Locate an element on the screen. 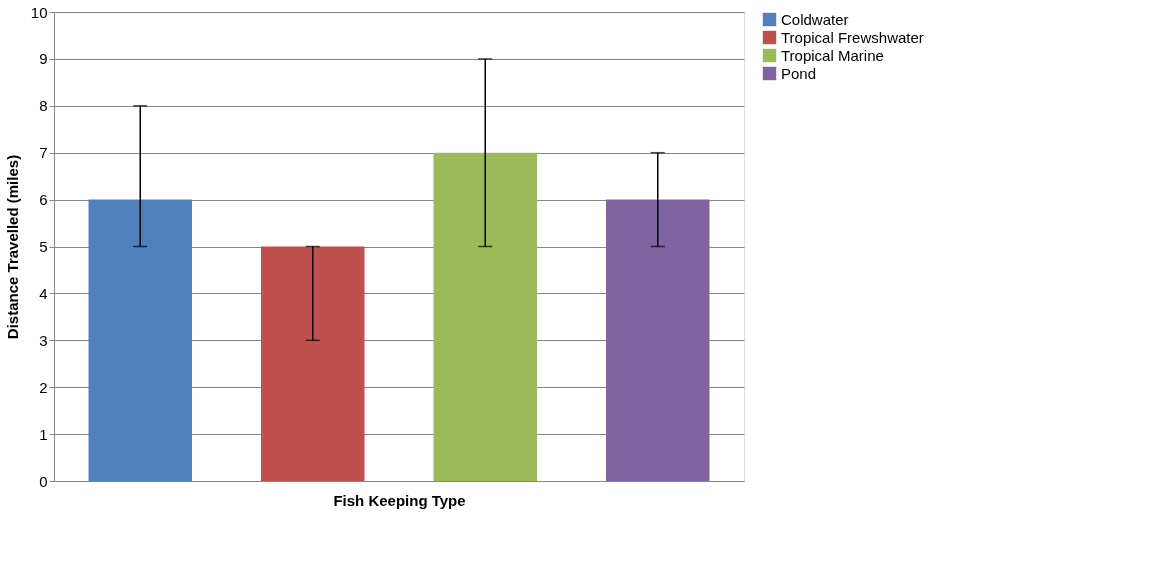 The width and height of the screenshot is (1151, 579). y-tick-label: 9 is located at coordinates (43, 59).